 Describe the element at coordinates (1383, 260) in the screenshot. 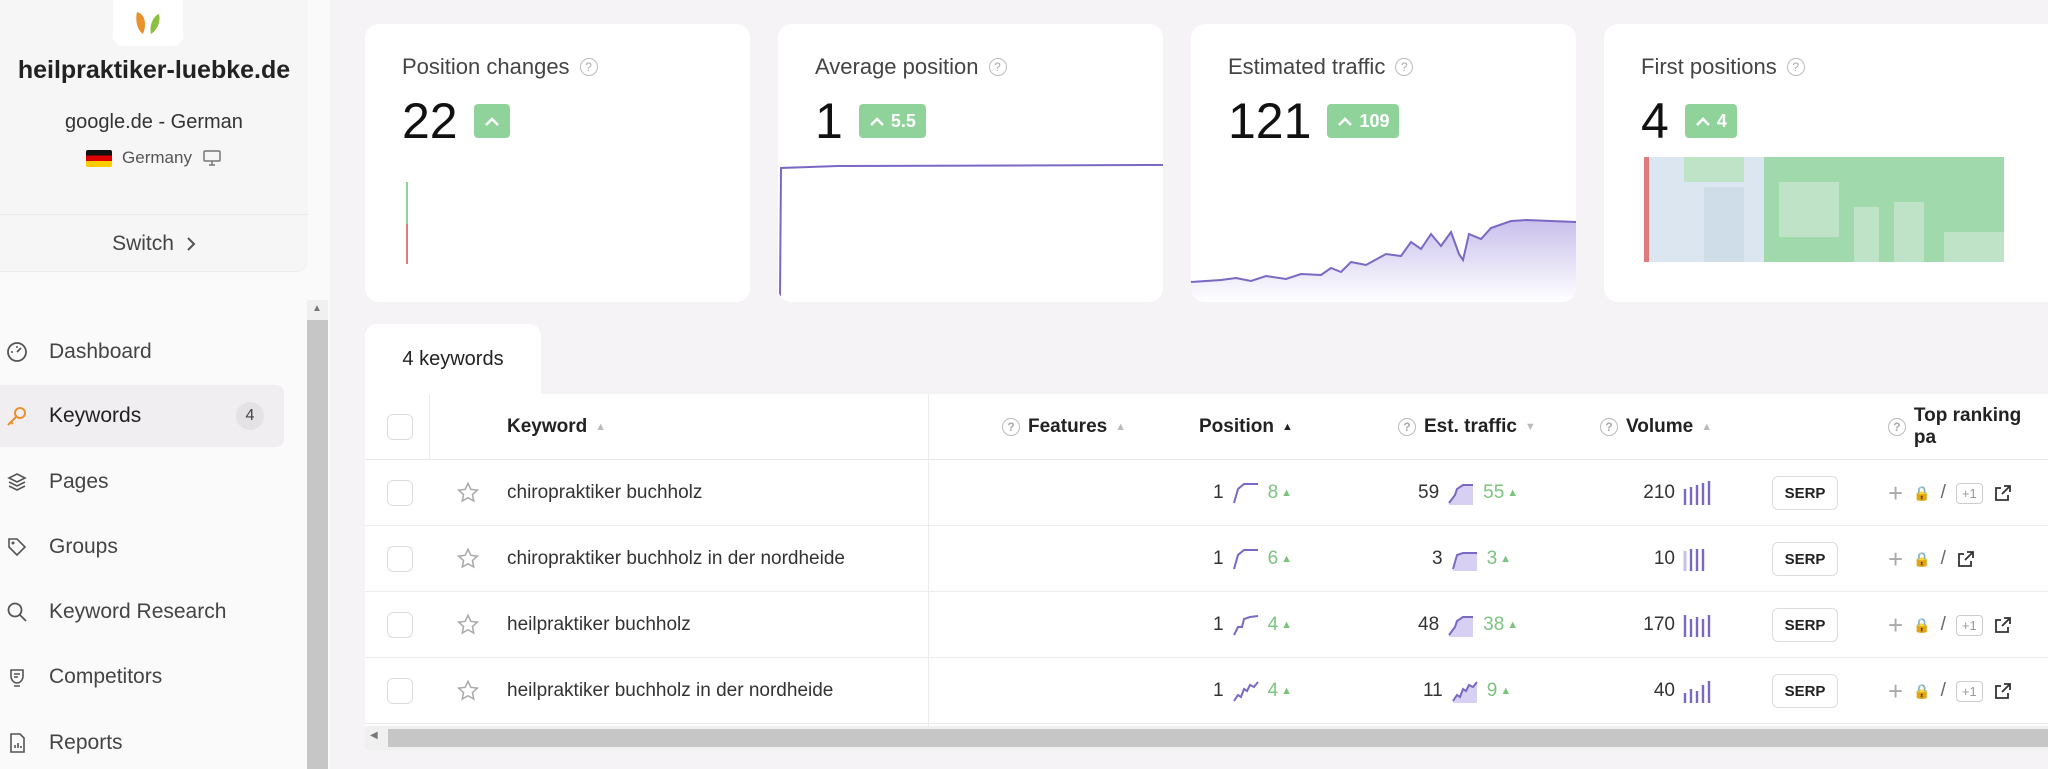

I see `estimated-traffic-sparkline` at that location.